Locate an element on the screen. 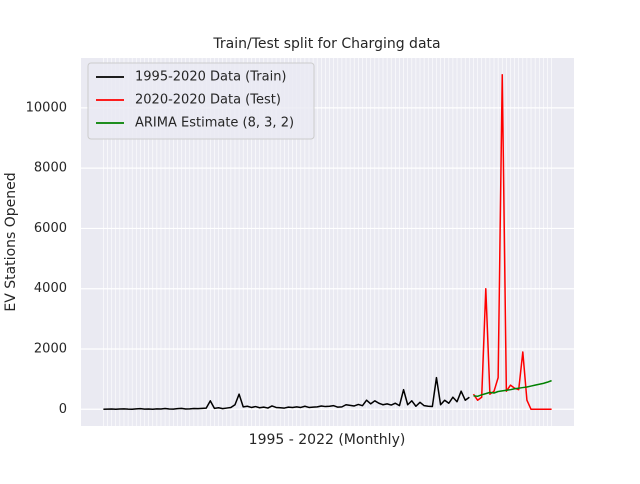  y-tick-label: 4000 is located at coordinates (50, 288).